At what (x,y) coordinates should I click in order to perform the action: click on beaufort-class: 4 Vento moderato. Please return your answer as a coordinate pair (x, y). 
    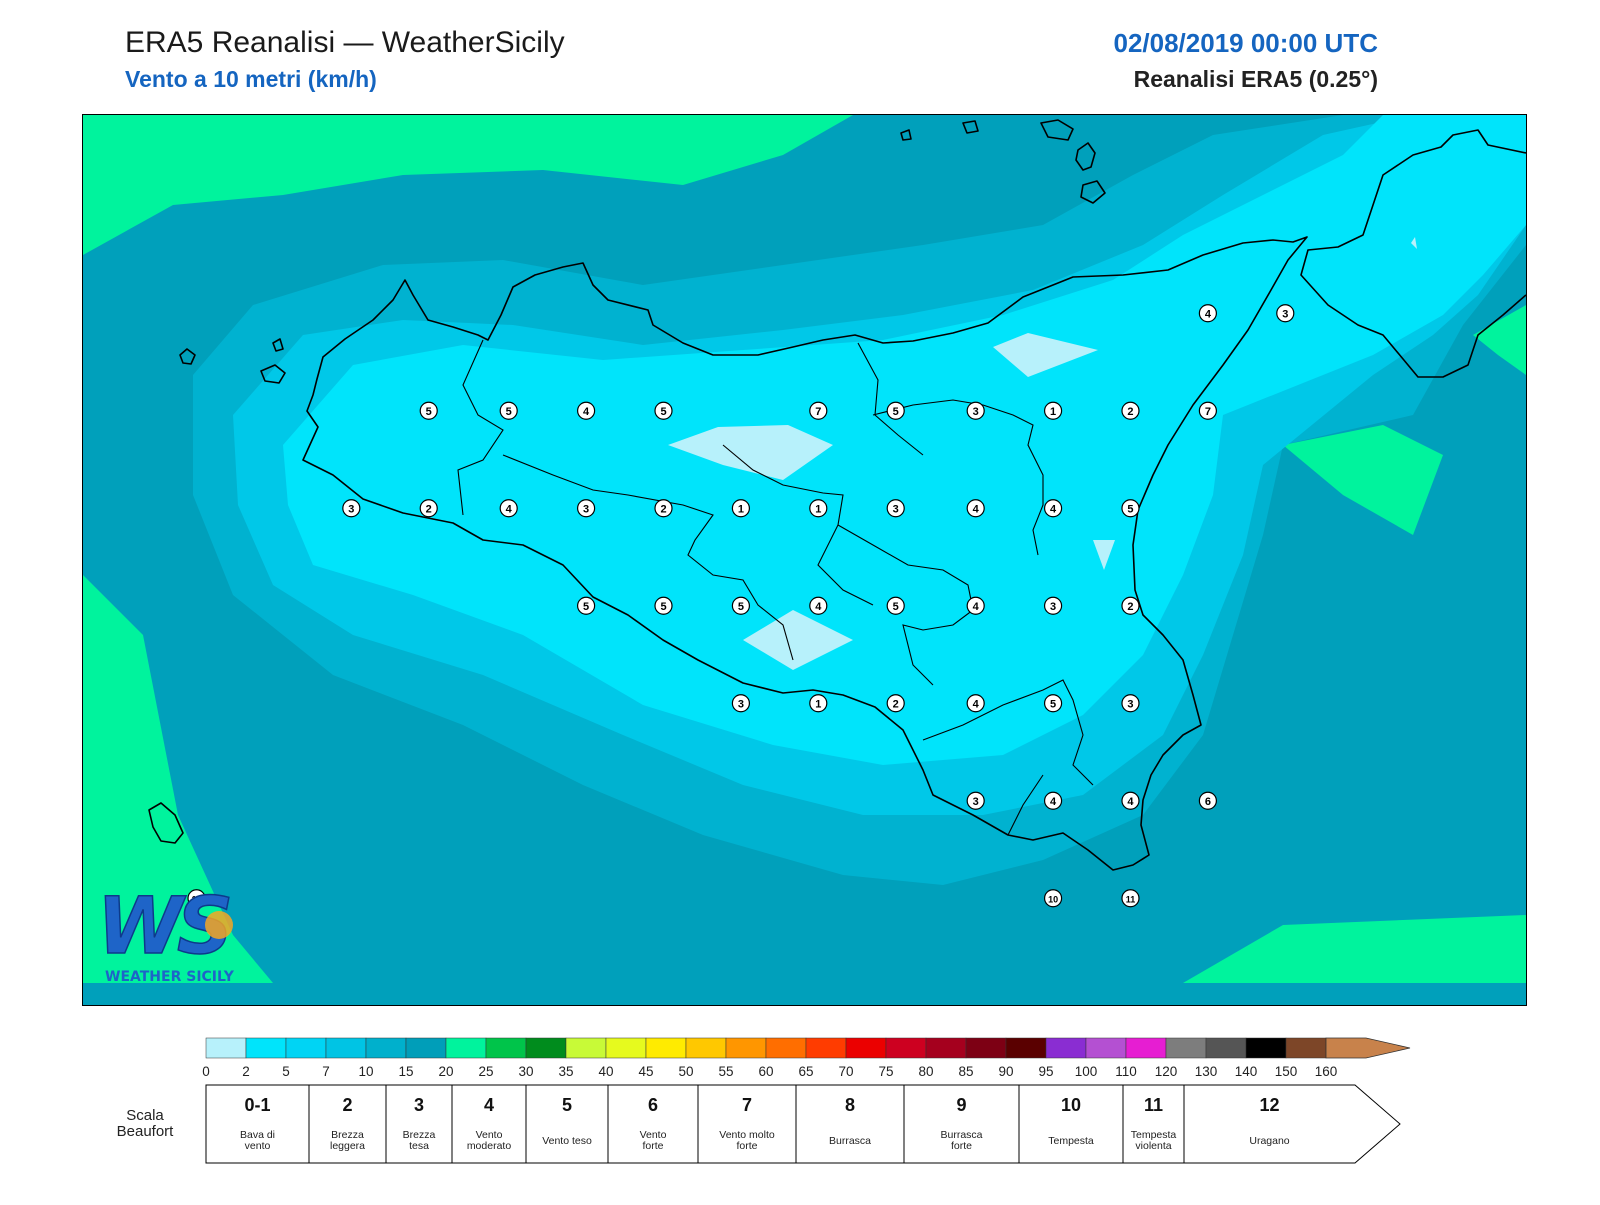
    Looking at the image, I should click on (489, 1124).